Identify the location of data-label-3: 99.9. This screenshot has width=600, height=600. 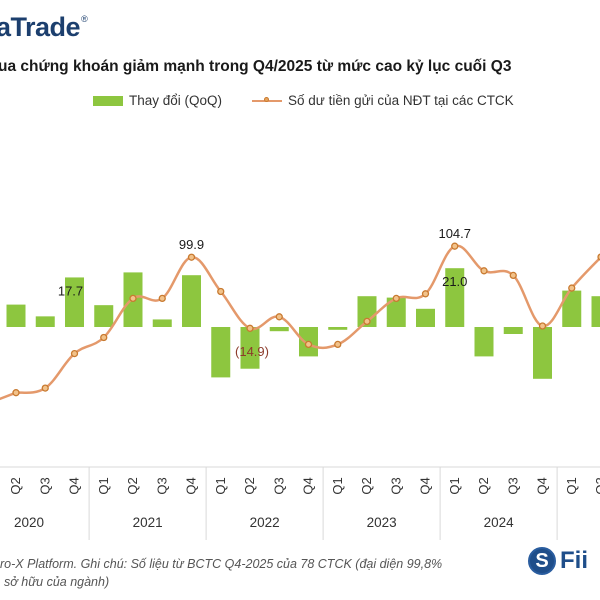
(191, 244).